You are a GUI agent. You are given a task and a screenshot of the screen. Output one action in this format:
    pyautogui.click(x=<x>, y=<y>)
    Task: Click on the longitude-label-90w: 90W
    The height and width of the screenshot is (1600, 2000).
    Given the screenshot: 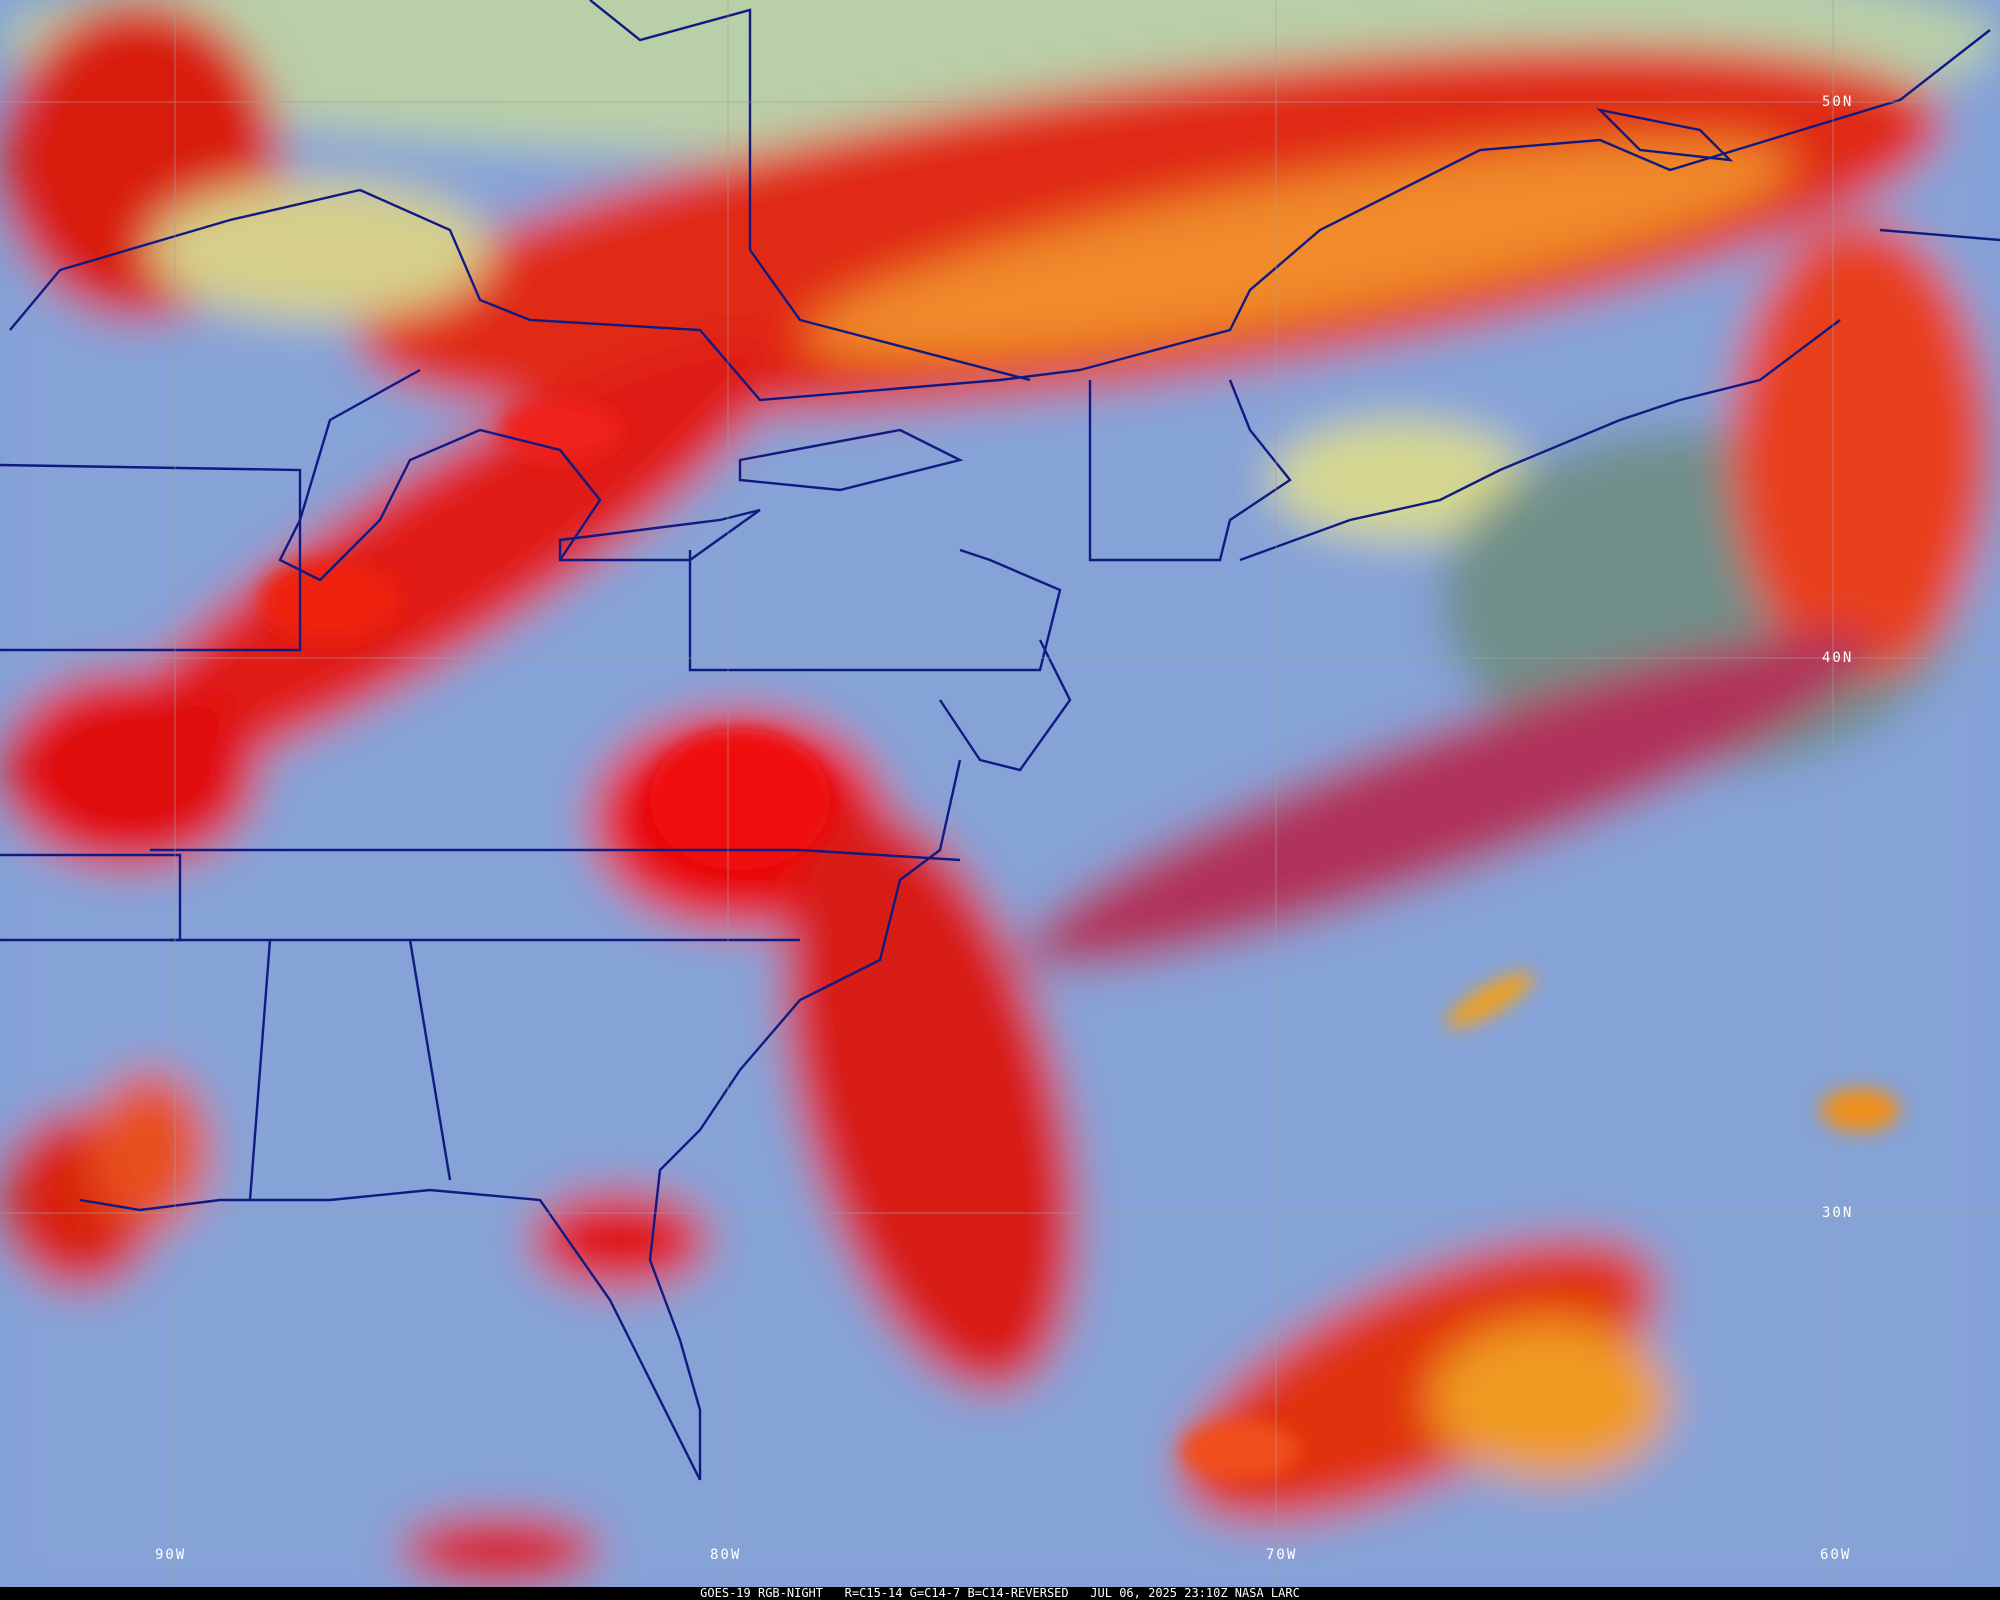 What is the action you would take?
    pyautogui.click(x=171, y=1555)
    